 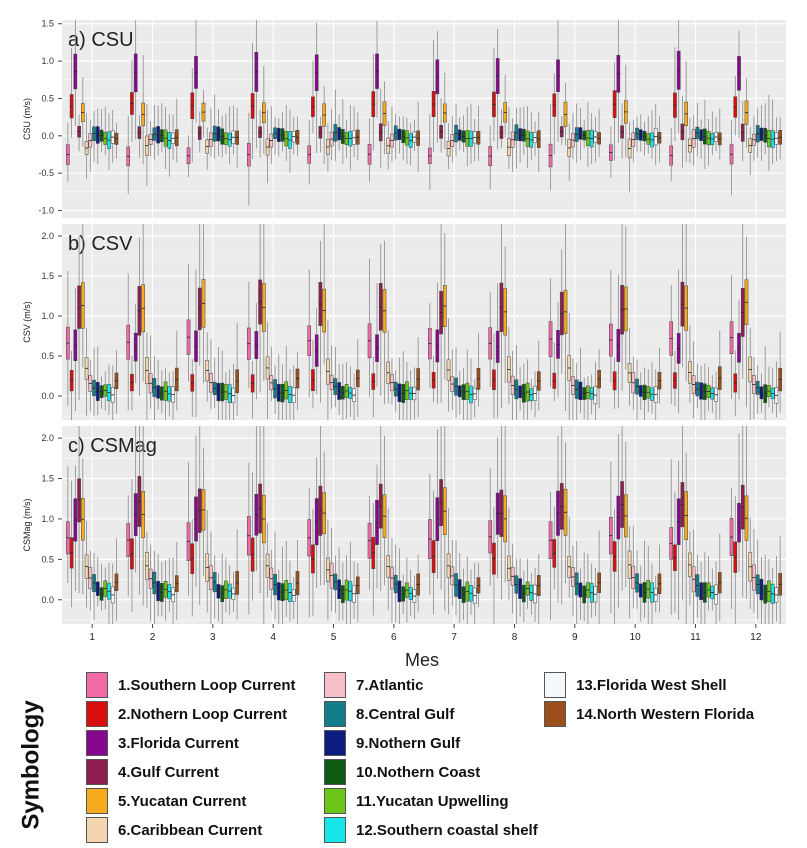 I want to click on box-month12-region6, so click(x=750, y=151).